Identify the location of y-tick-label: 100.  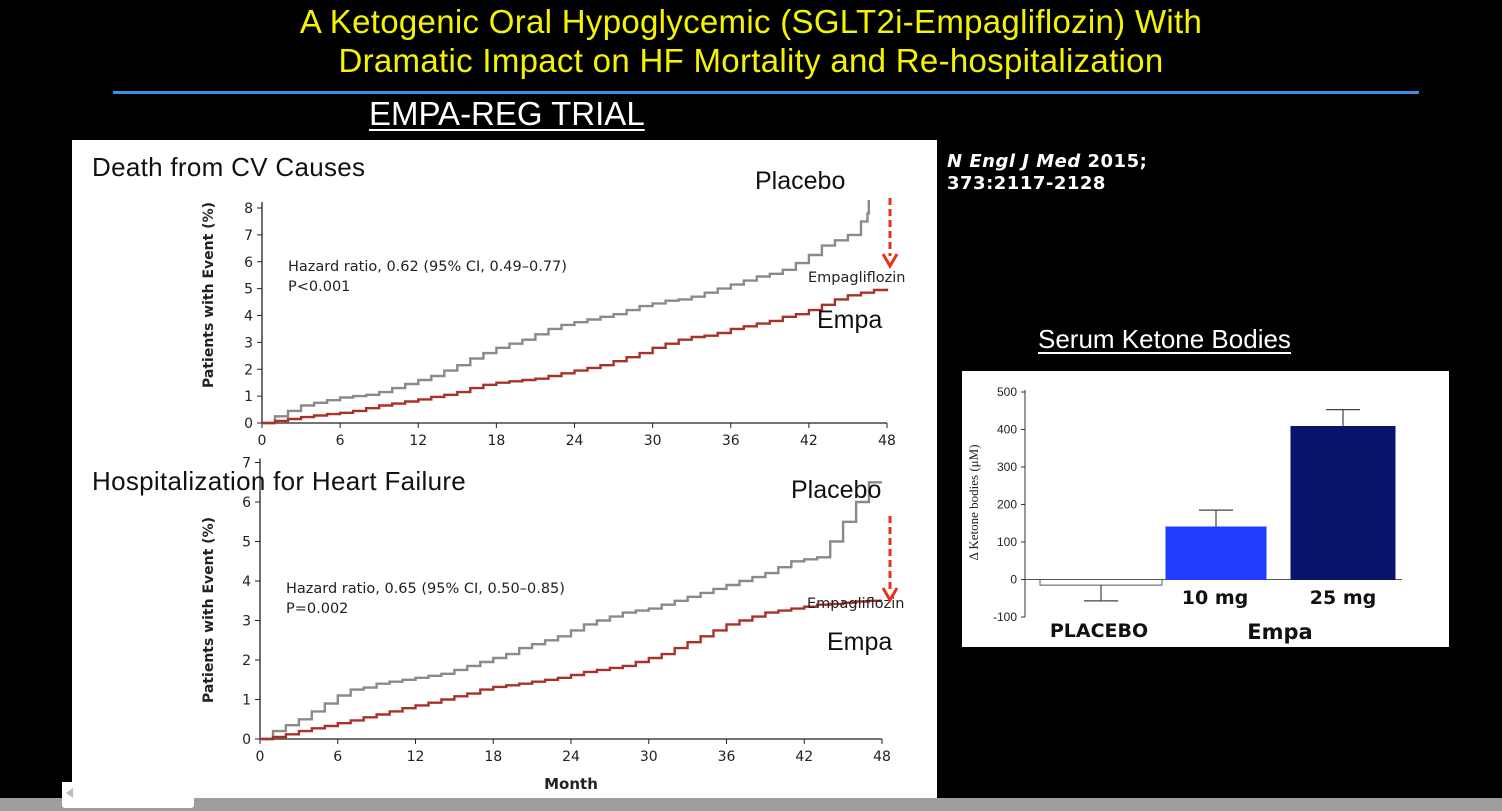
(1007, 542).